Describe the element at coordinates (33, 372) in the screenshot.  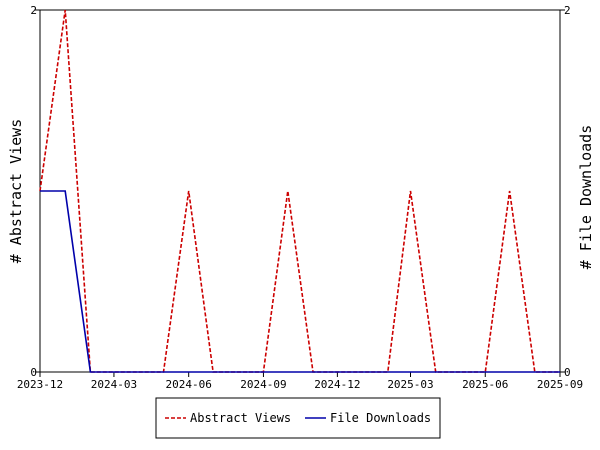
I see `y-tick-label-left: 0` at that location.